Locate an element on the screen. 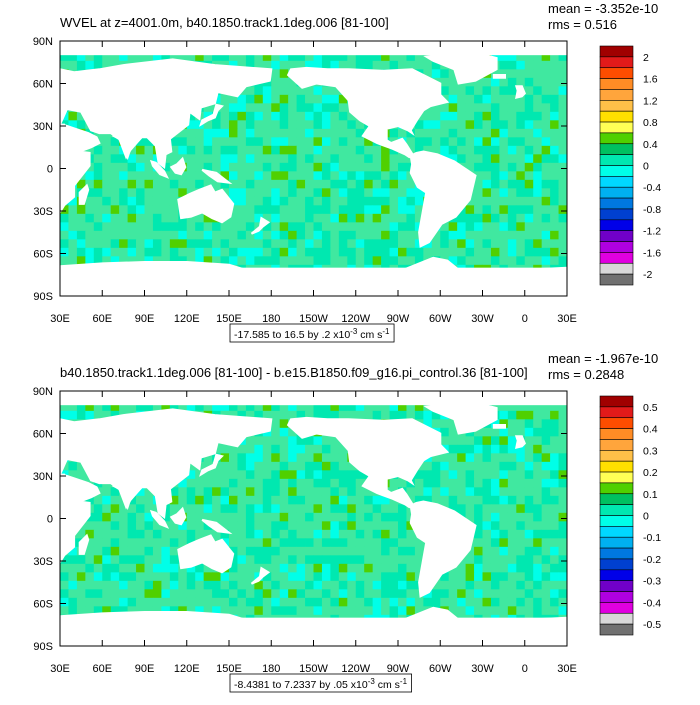  colorbar-label: 0.1 is located at coordinates (650, 495).